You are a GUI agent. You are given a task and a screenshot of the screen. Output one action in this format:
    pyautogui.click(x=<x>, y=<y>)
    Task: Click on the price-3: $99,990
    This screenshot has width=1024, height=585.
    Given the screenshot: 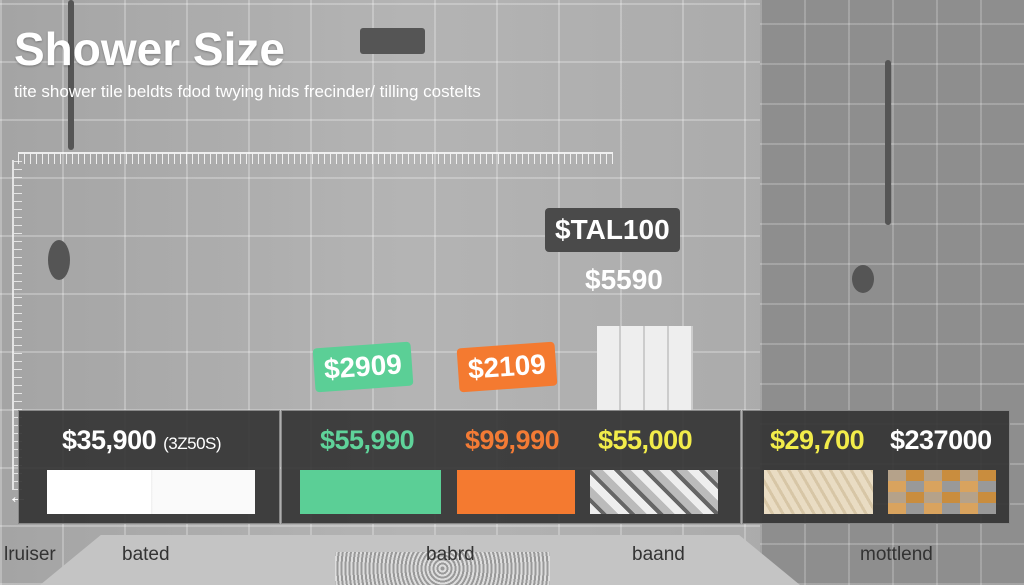 What is the action you would take?
    pyautogui.click(x=512, y=440)
    